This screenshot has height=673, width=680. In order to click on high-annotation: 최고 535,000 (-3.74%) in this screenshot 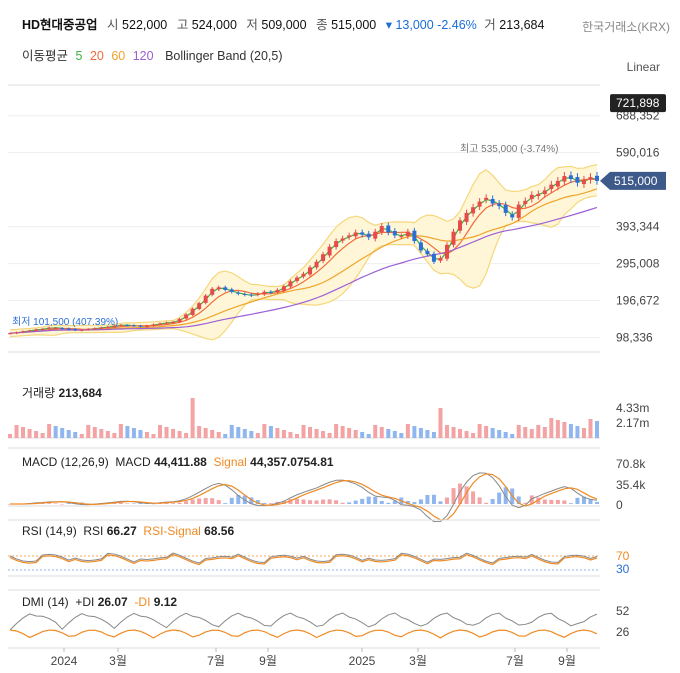, I will do `click(509, 149)`.